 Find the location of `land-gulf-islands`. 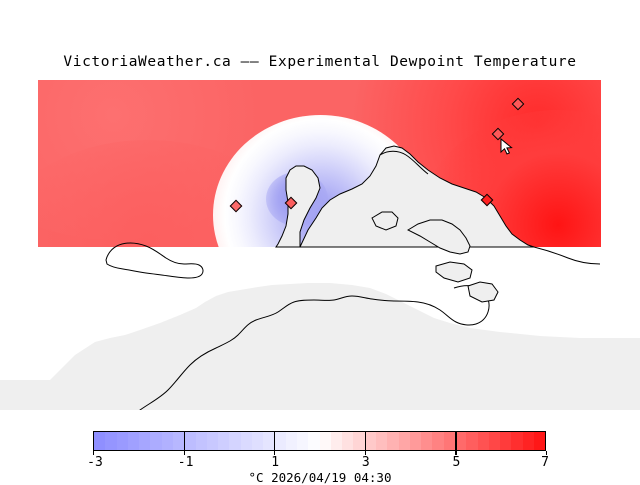

land-gulf-islands is located at coordinates (438, 237).